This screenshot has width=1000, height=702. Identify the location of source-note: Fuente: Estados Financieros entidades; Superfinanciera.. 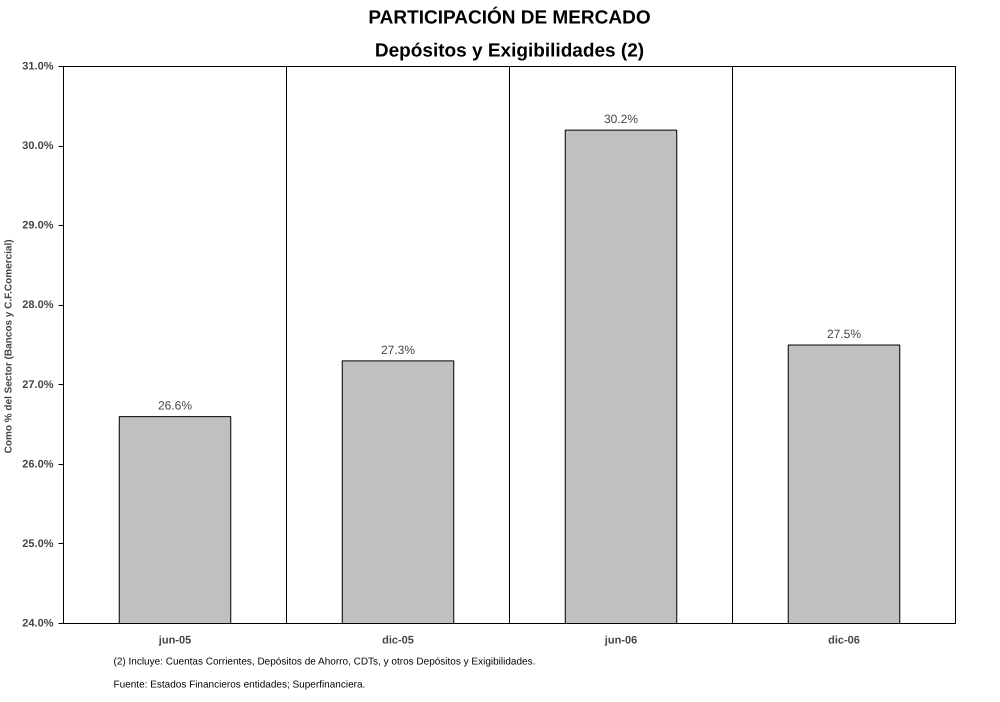
(240, 685).